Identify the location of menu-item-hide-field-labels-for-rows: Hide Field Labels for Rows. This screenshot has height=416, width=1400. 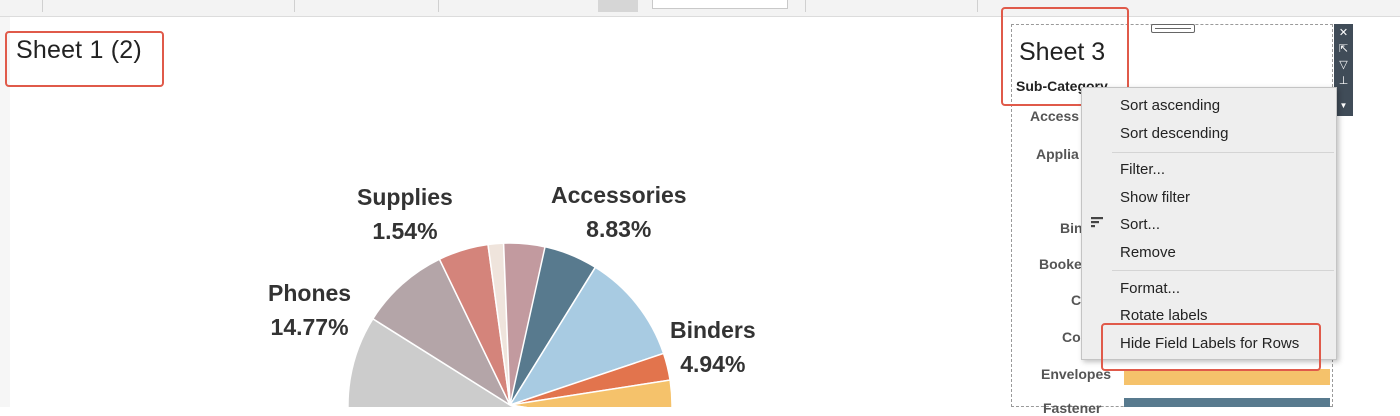
(1210, 343).